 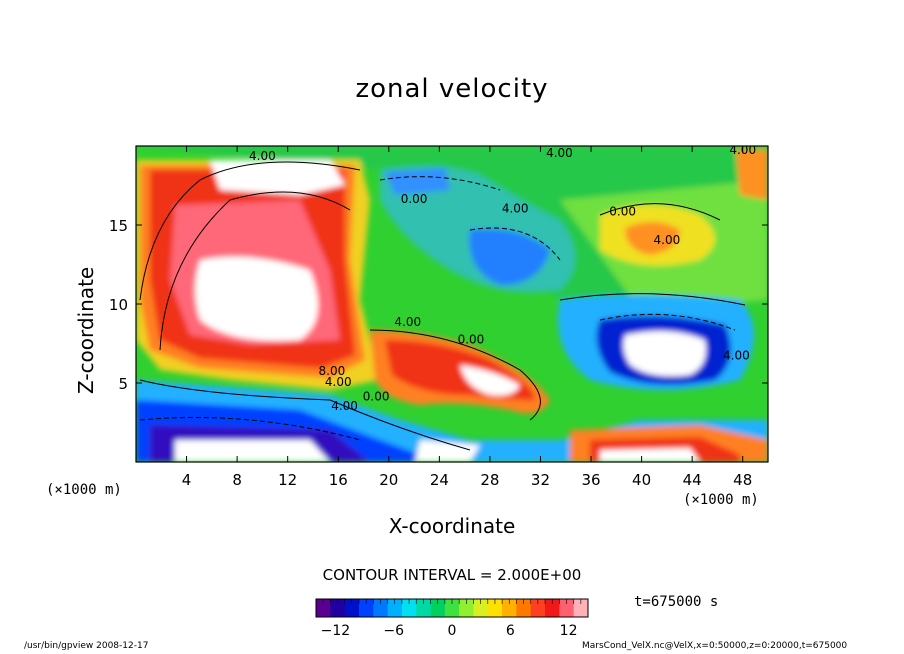 I want to click on x-axis-label-text: X-coordinate, so click(x=452, y=526).